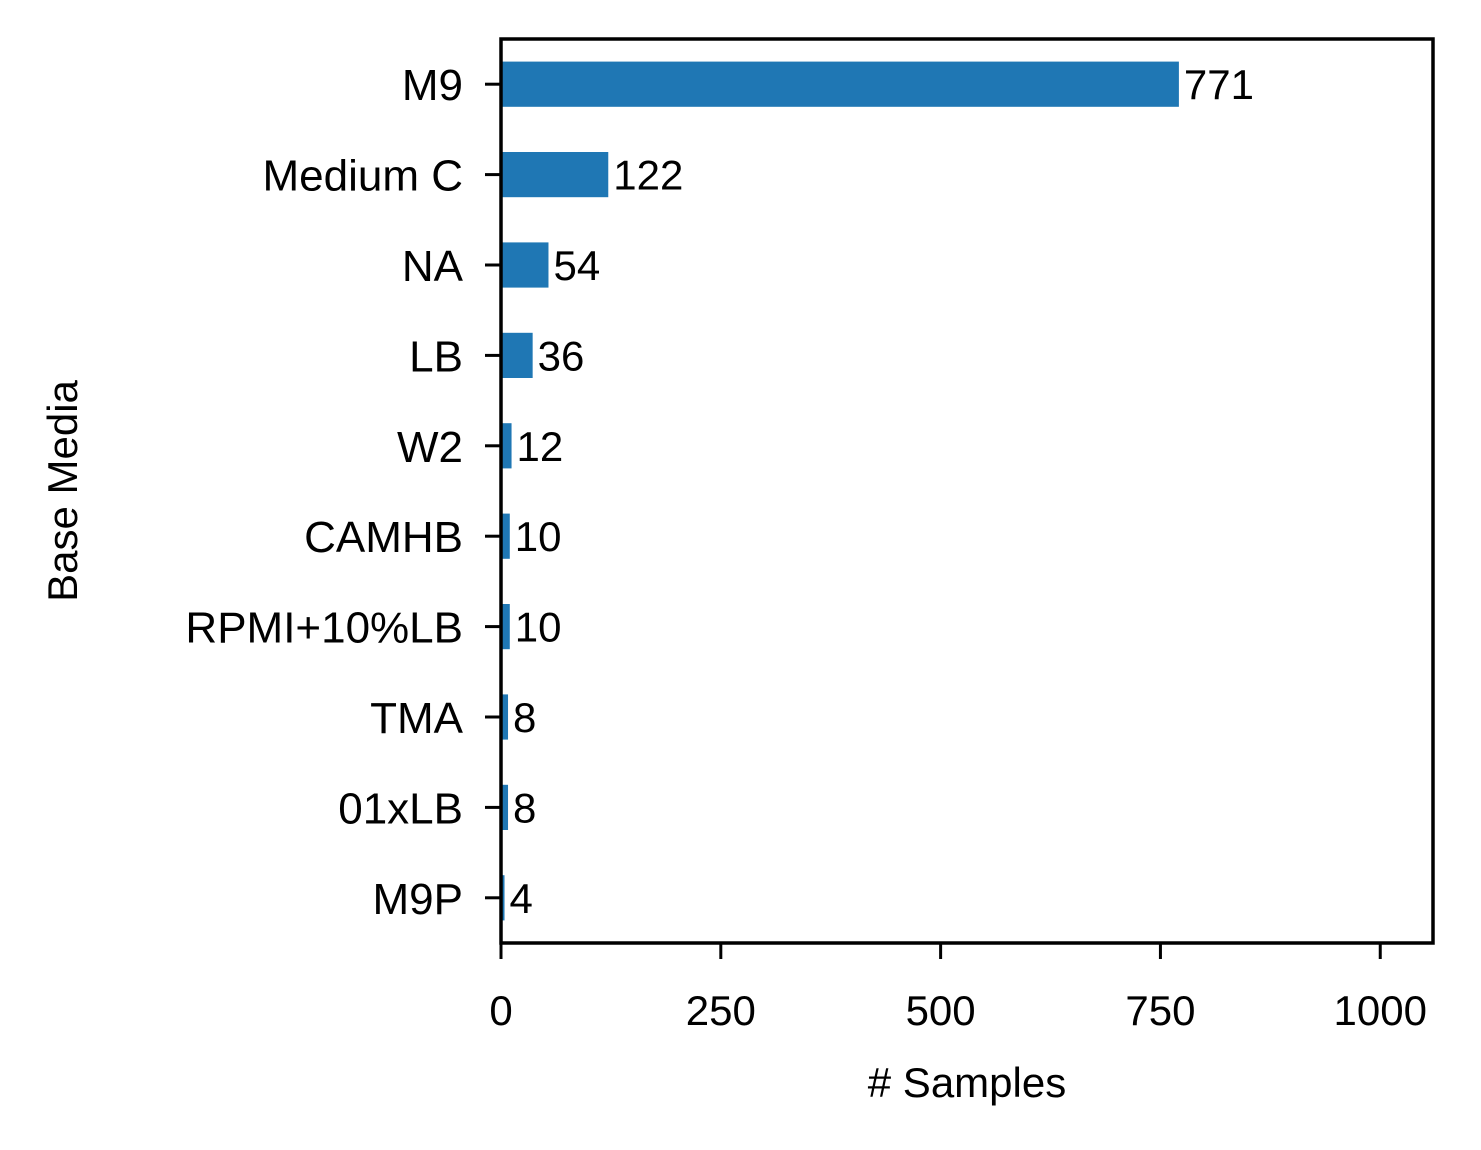 The height and width of the screenshot is (1150, 1481). I want to click on data-label-8: 8, so click(524, 807).